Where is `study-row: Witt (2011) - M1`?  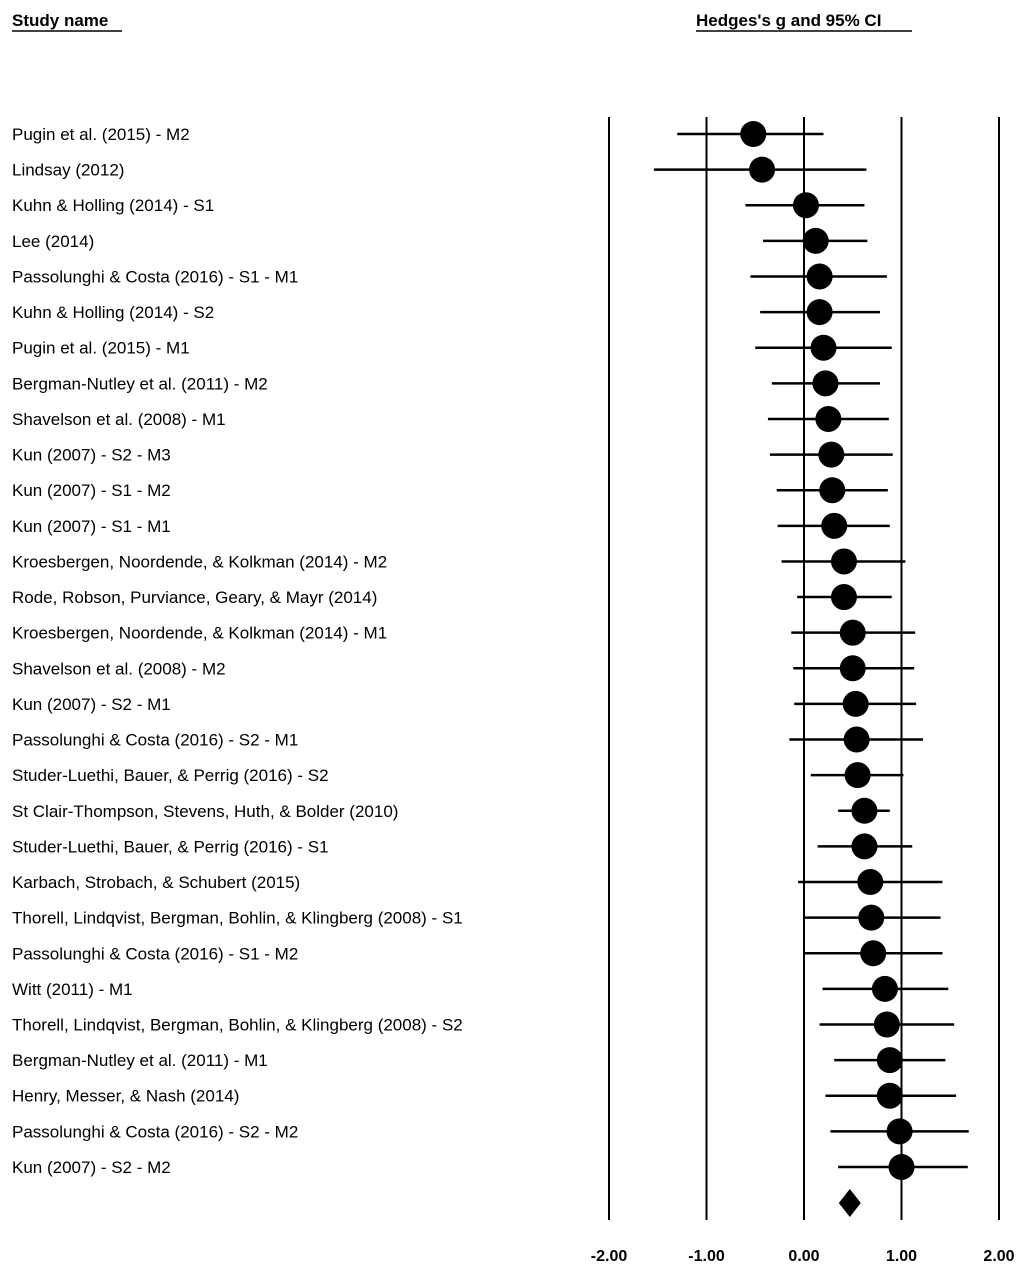
study-row: Witt (2011) - M1 is located at coordinates (480, 988).